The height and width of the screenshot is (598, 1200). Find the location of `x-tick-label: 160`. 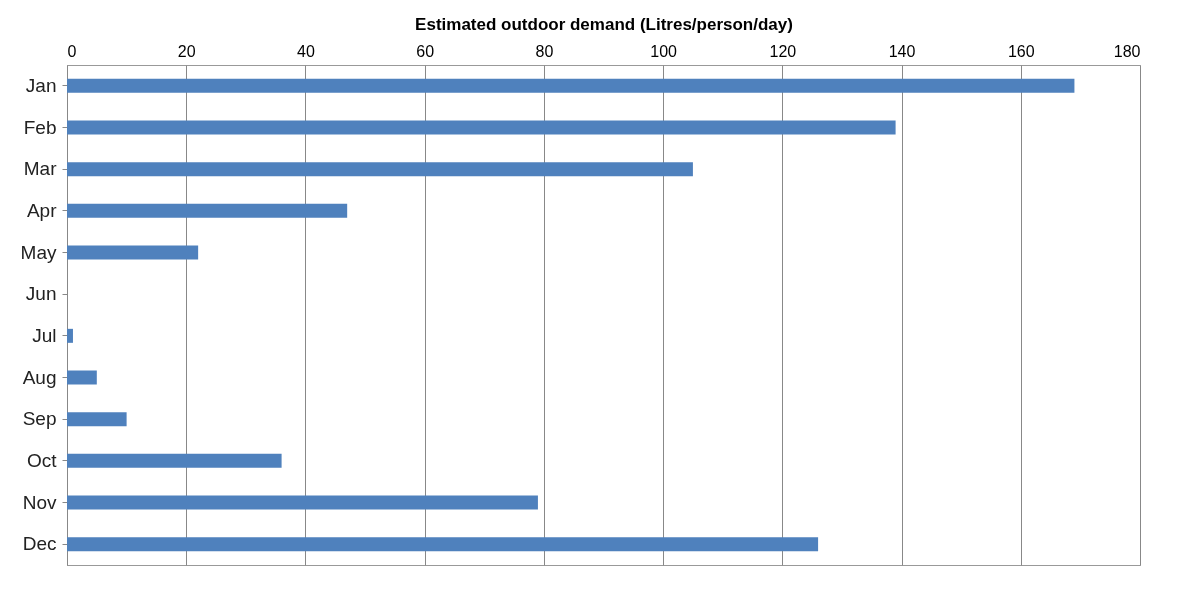

x-tick-label: 160 is located at coordinates (1021, 51).